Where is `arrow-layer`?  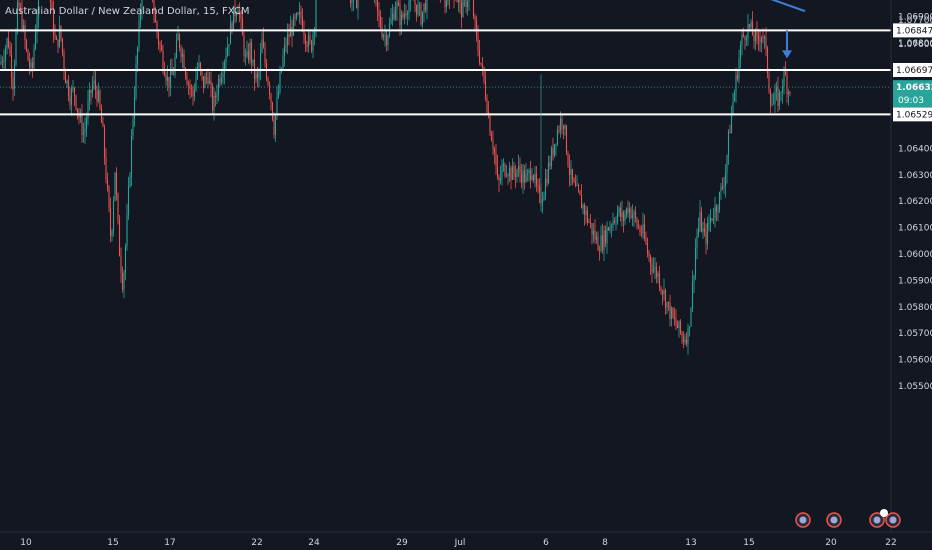 arrow-layer is located at coordinates (787, 44).